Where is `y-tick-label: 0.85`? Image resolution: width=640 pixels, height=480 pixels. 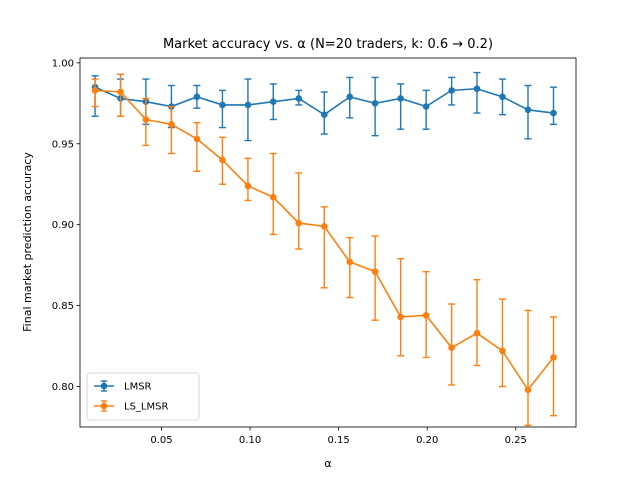
y-tick-label: 0.85 is located at coordinates (63, 306).